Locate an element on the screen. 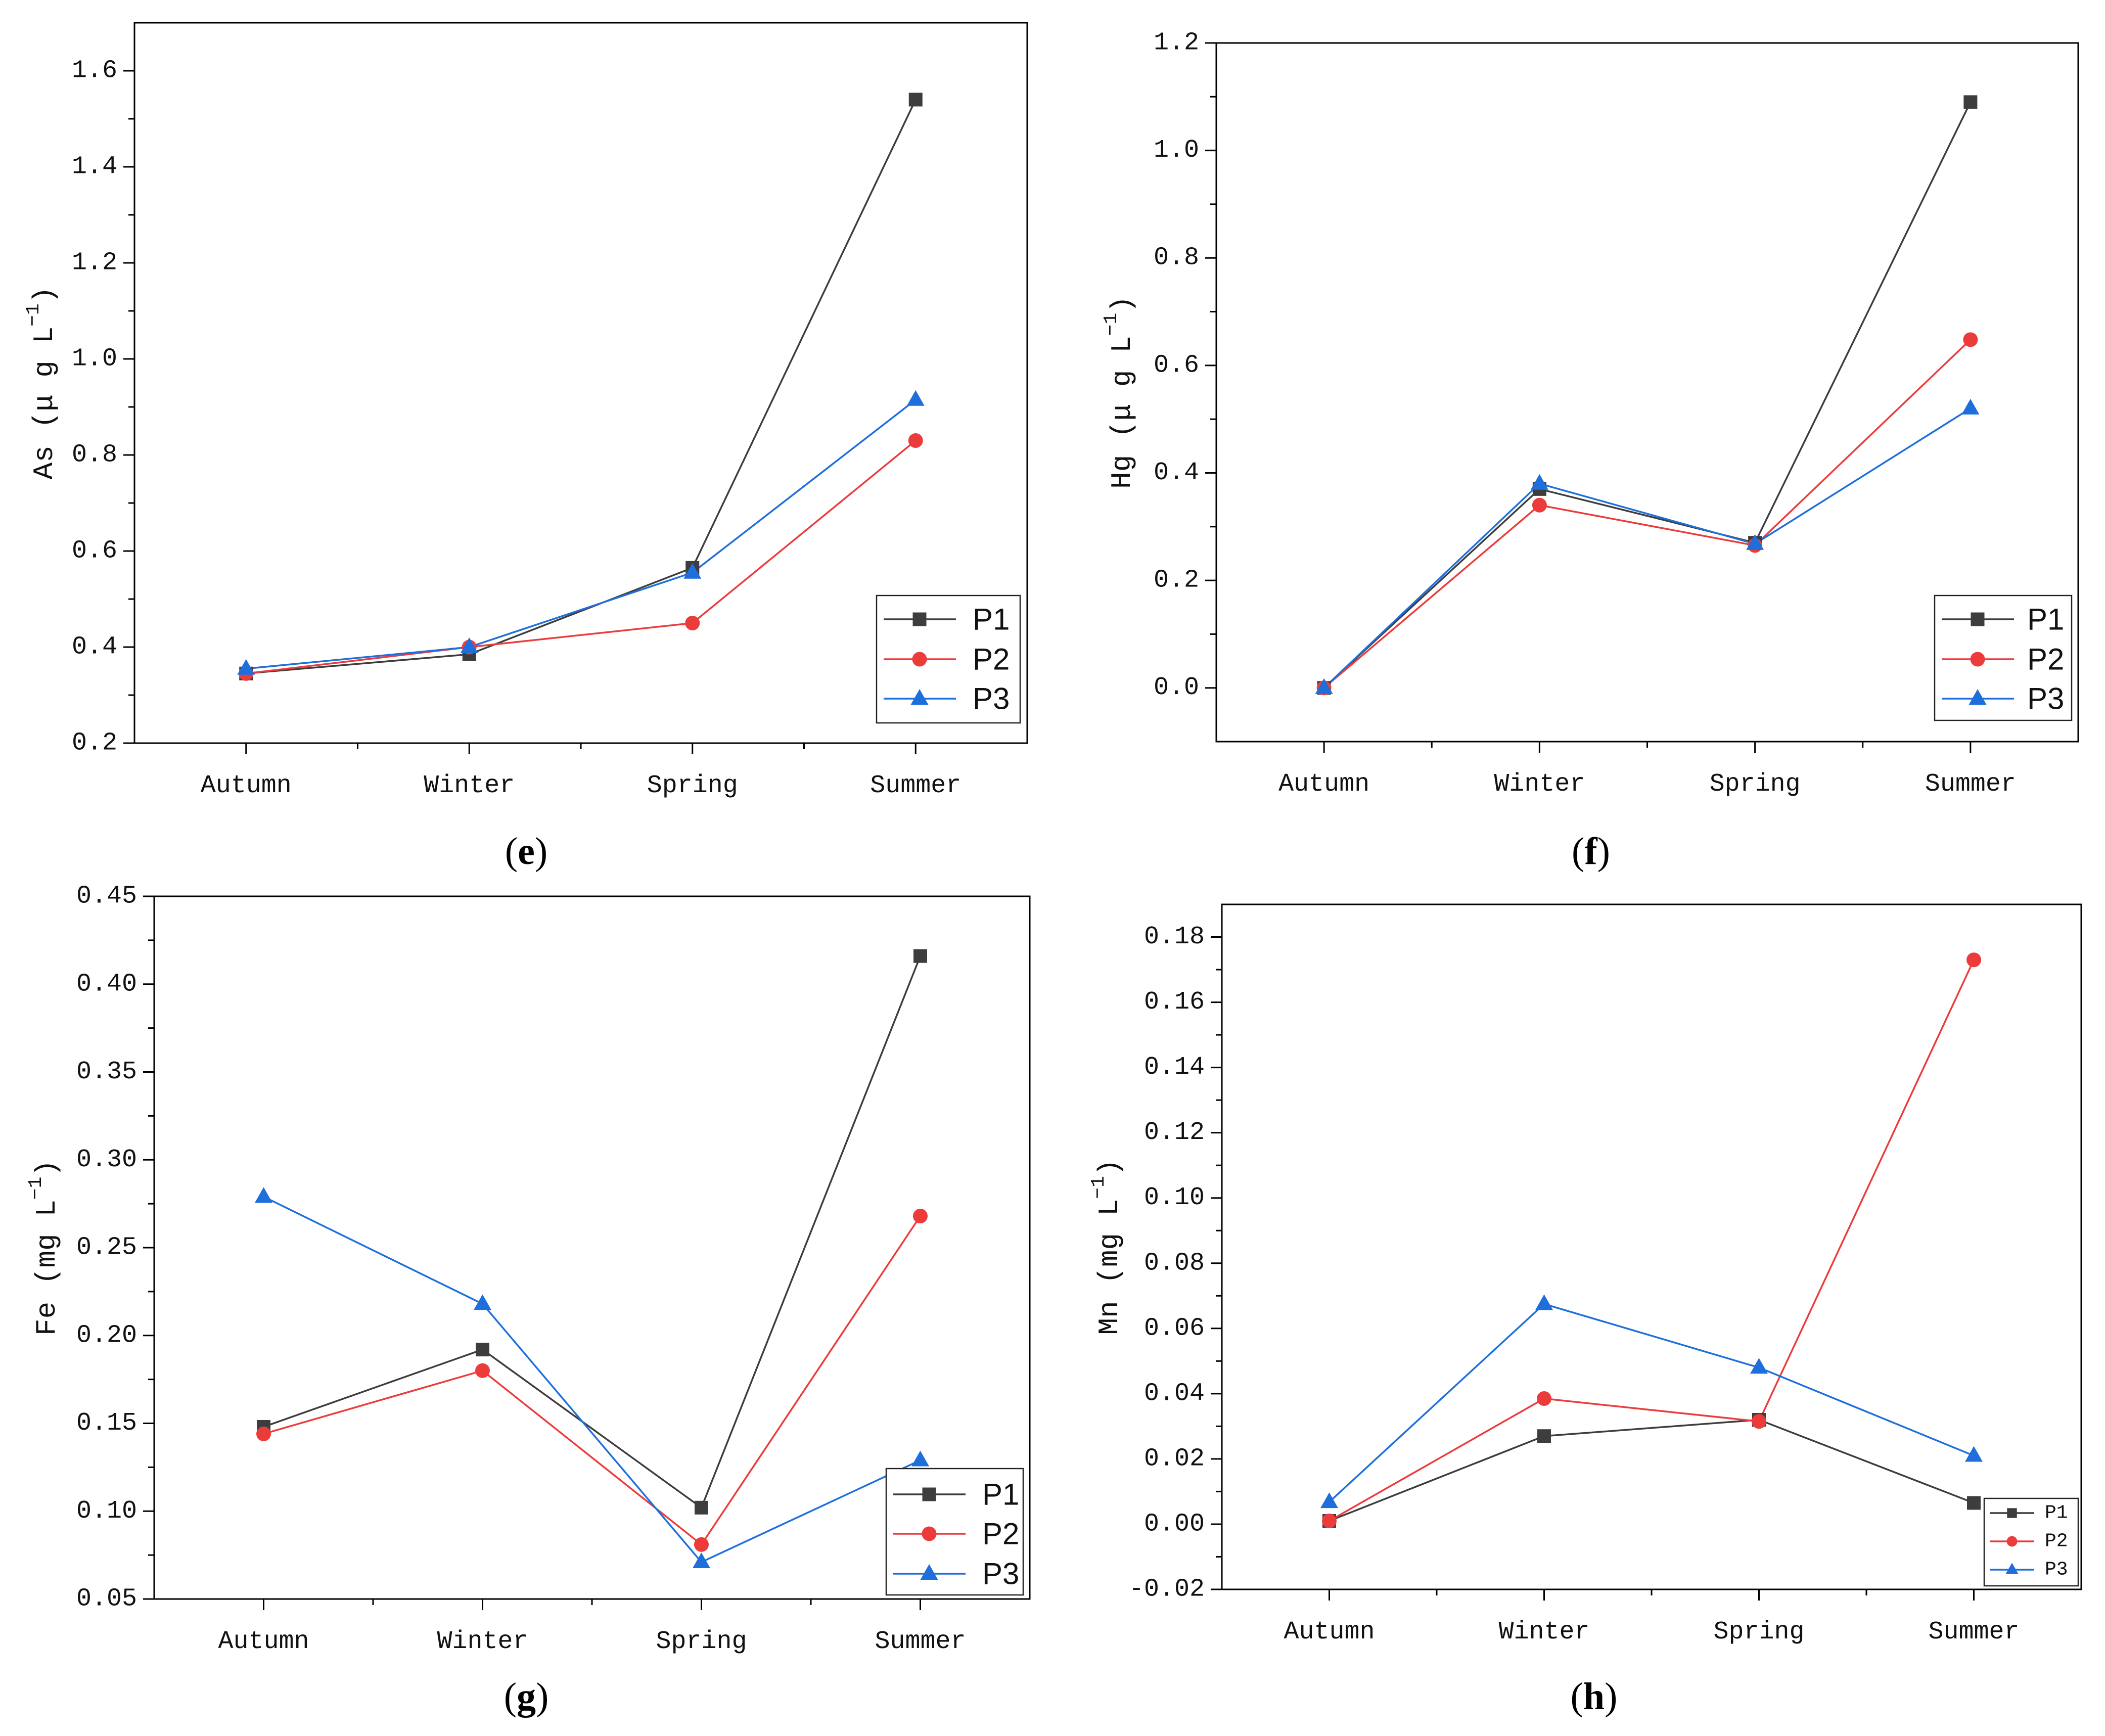 The height and width of the screenshot is (1736, 2105). y-axis-label: As (μ g L−1) is located at coordinates (42, 383).